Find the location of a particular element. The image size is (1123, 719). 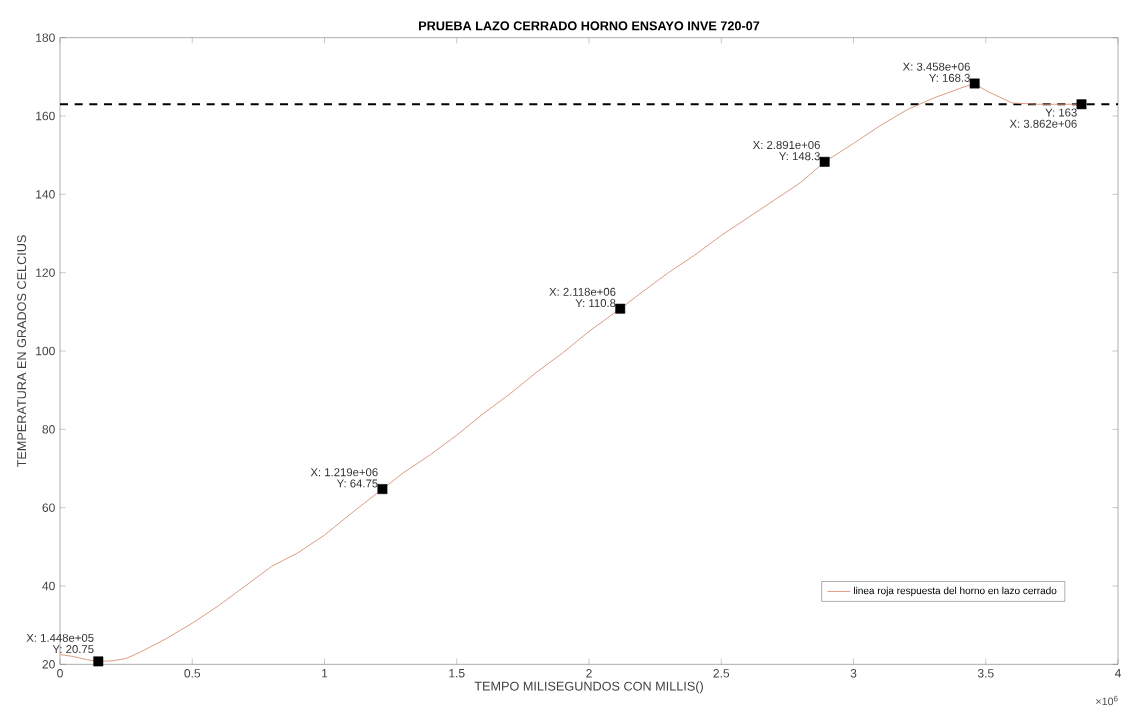

y-tick-label: 100 is located at coordinates (45, 351).